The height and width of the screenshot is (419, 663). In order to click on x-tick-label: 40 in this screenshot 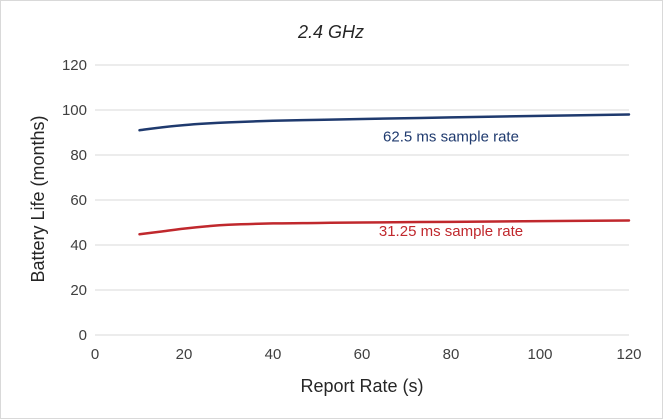, I will do `click(273, 354)`.